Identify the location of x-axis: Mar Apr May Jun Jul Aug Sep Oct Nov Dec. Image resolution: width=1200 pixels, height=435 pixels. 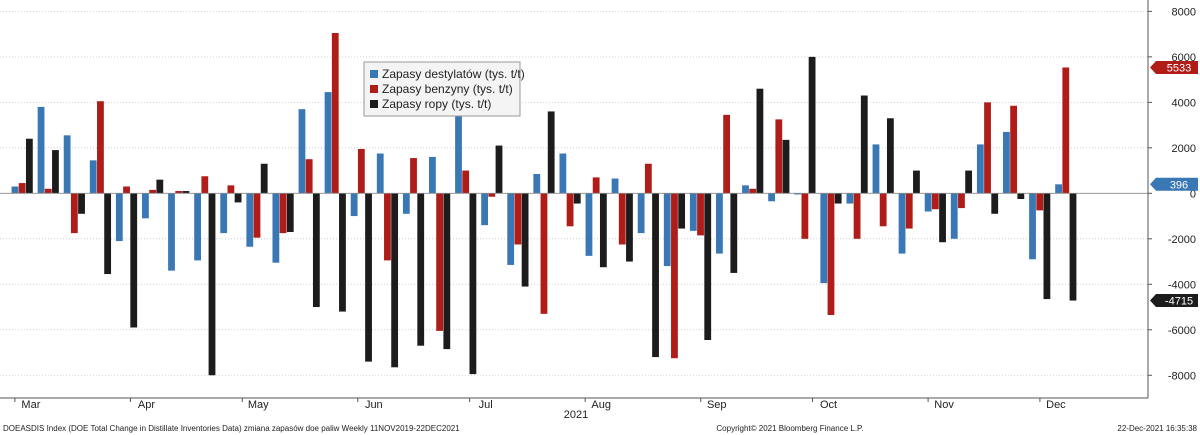
(540, 404).